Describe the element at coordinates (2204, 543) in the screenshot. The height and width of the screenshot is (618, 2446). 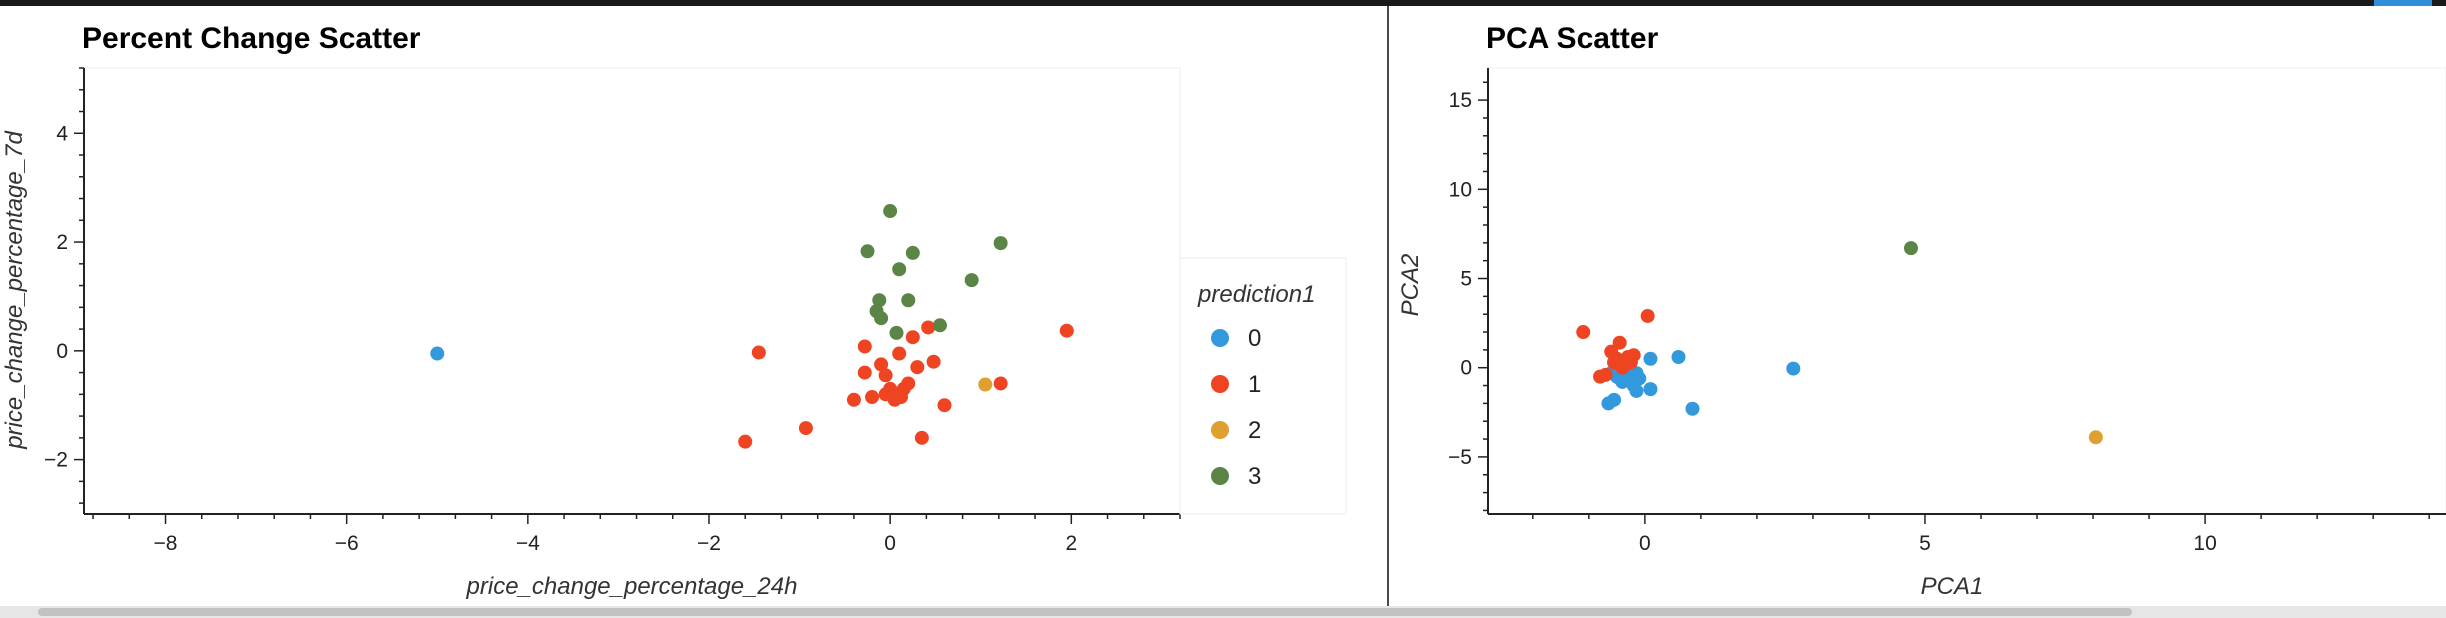
I see `x-tick-label: 10` at that location.